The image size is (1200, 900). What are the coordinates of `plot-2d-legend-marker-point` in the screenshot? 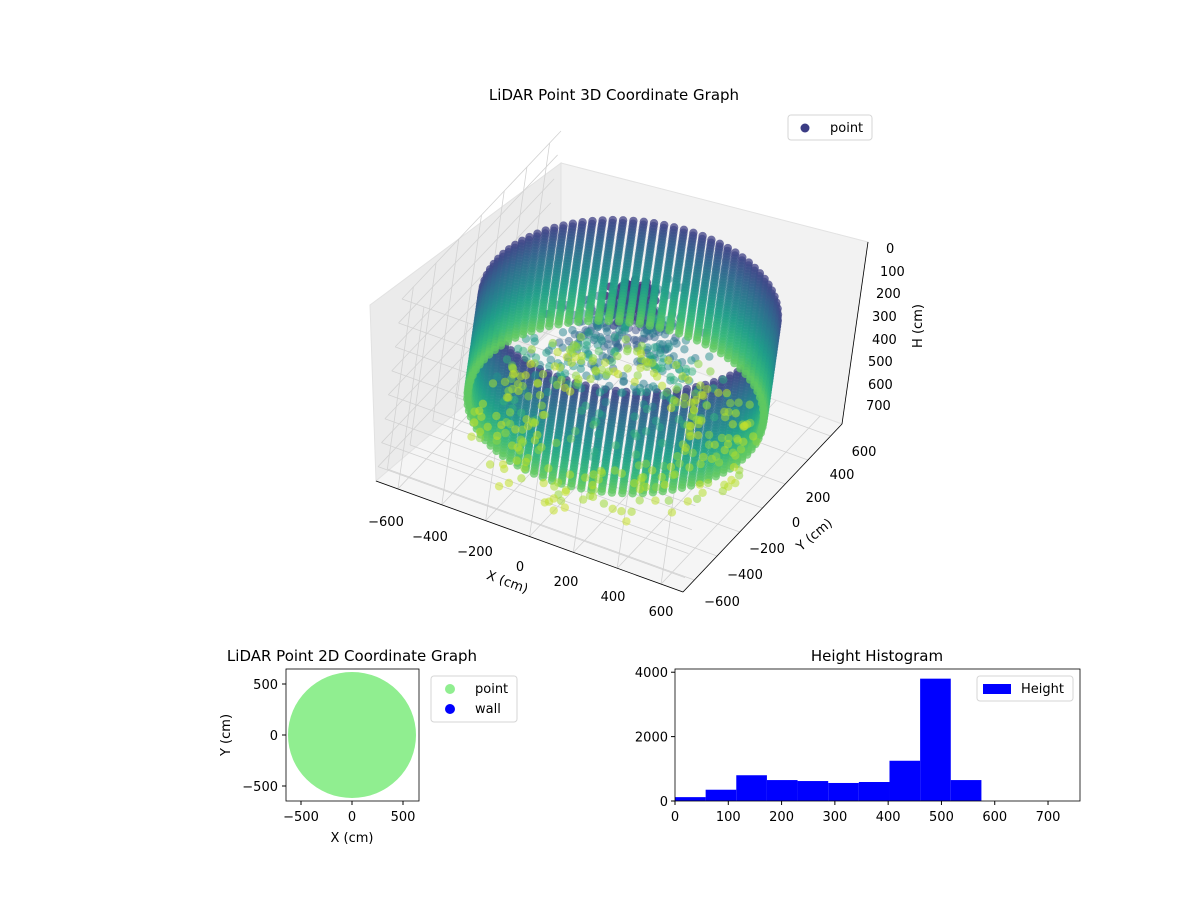 It's located at (450, 689).